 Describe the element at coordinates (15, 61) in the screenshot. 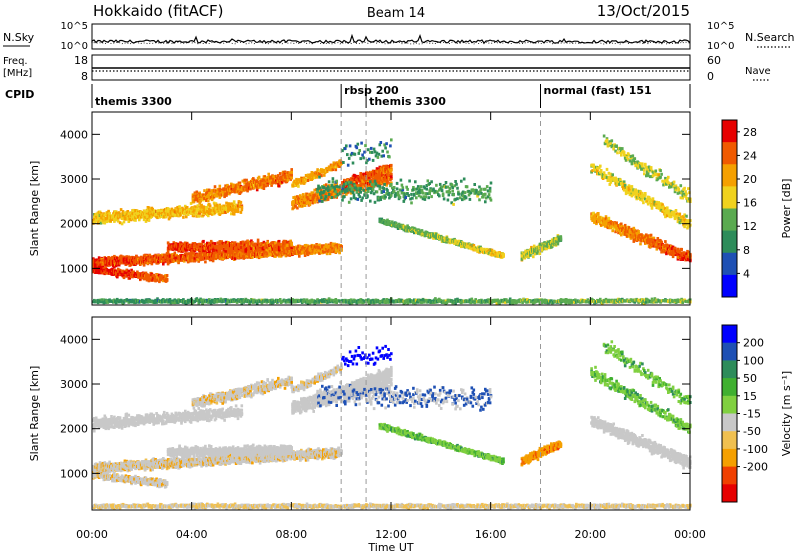

I see `freq-label: Freq.` at that location.